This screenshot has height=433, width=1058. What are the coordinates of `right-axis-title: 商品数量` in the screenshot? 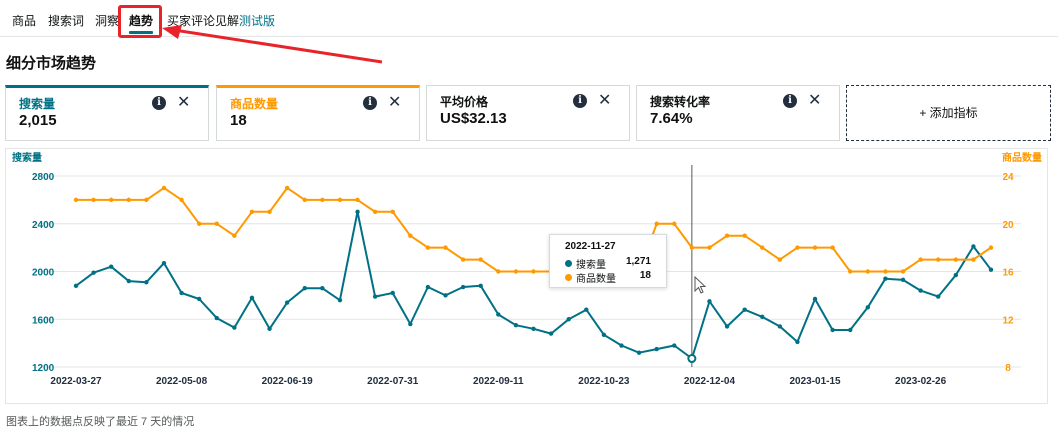 It's located at (1022, 157).